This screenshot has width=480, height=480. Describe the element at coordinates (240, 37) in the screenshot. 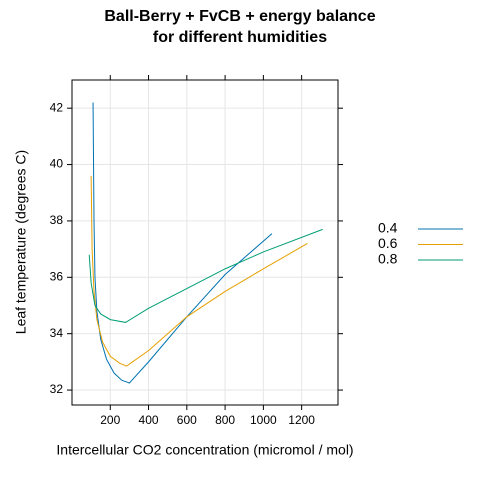

I see `chart-title: for different humidities` at that location.